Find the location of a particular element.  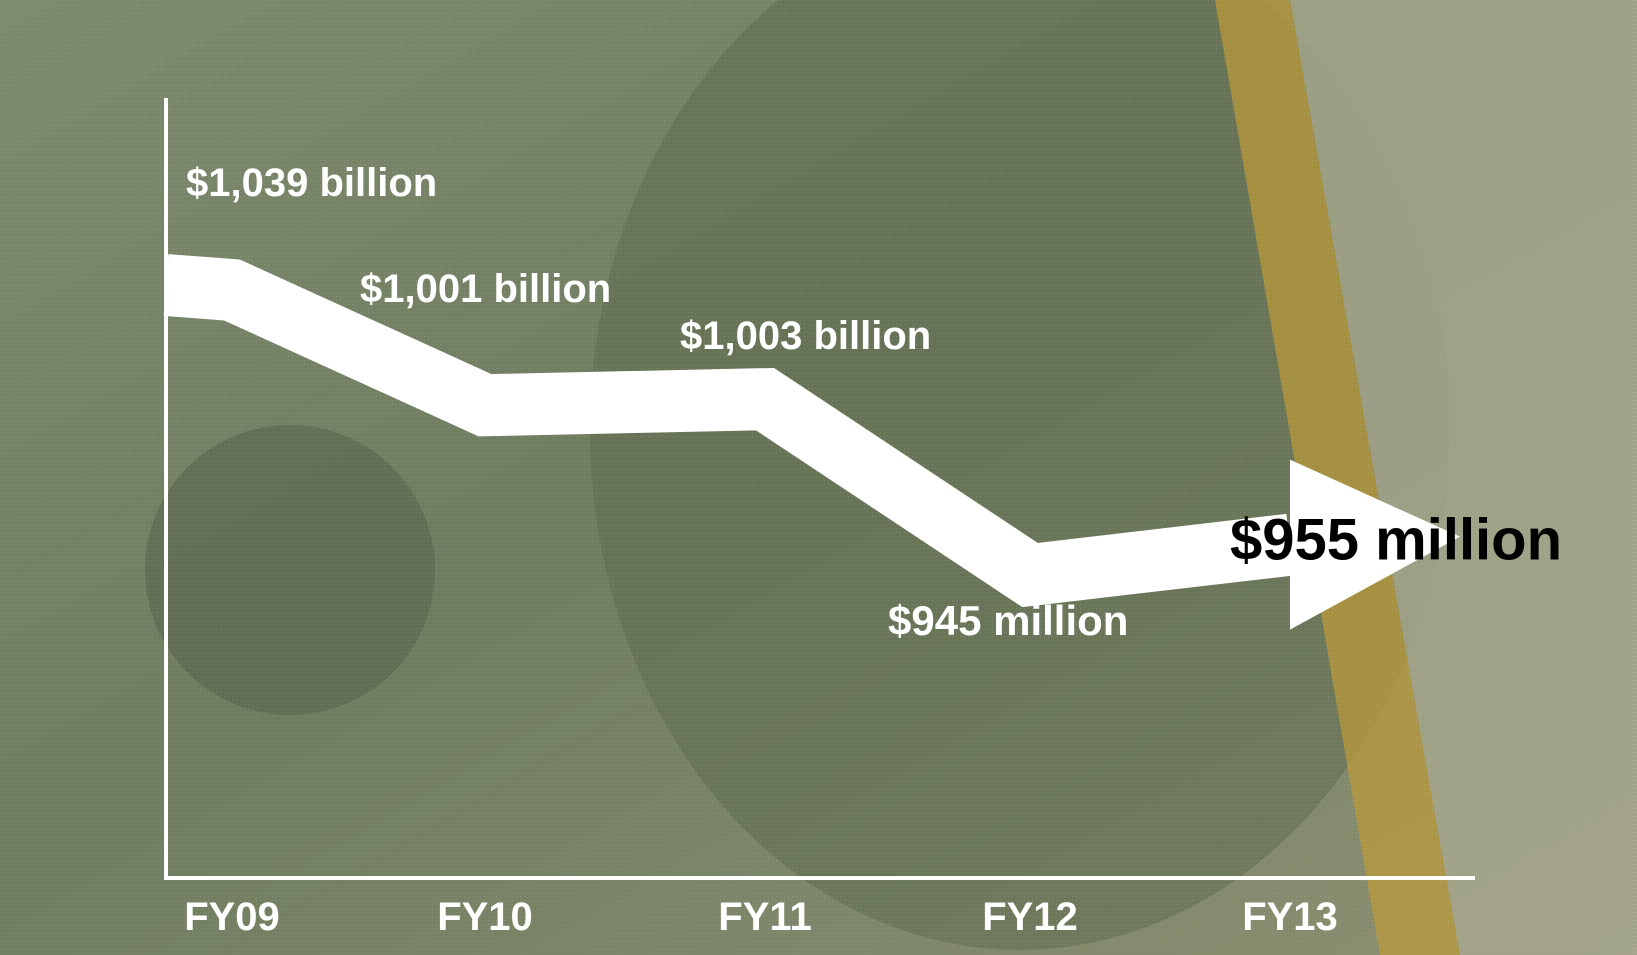

x-tick-label: FY11 is located at coordinates (764, 917).